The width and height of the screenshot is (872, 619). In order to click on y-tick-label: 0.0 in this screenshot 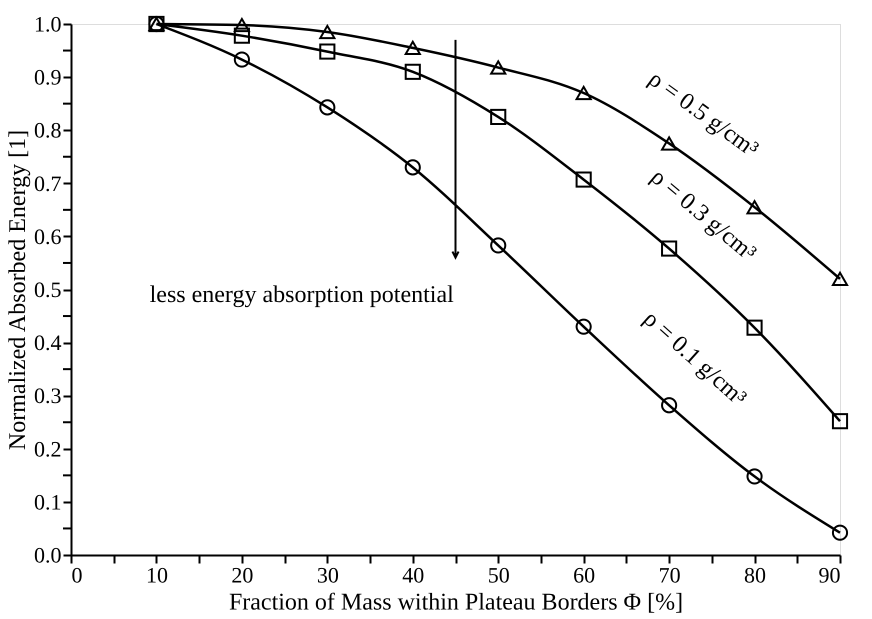, I will do `click(48, 555)`.